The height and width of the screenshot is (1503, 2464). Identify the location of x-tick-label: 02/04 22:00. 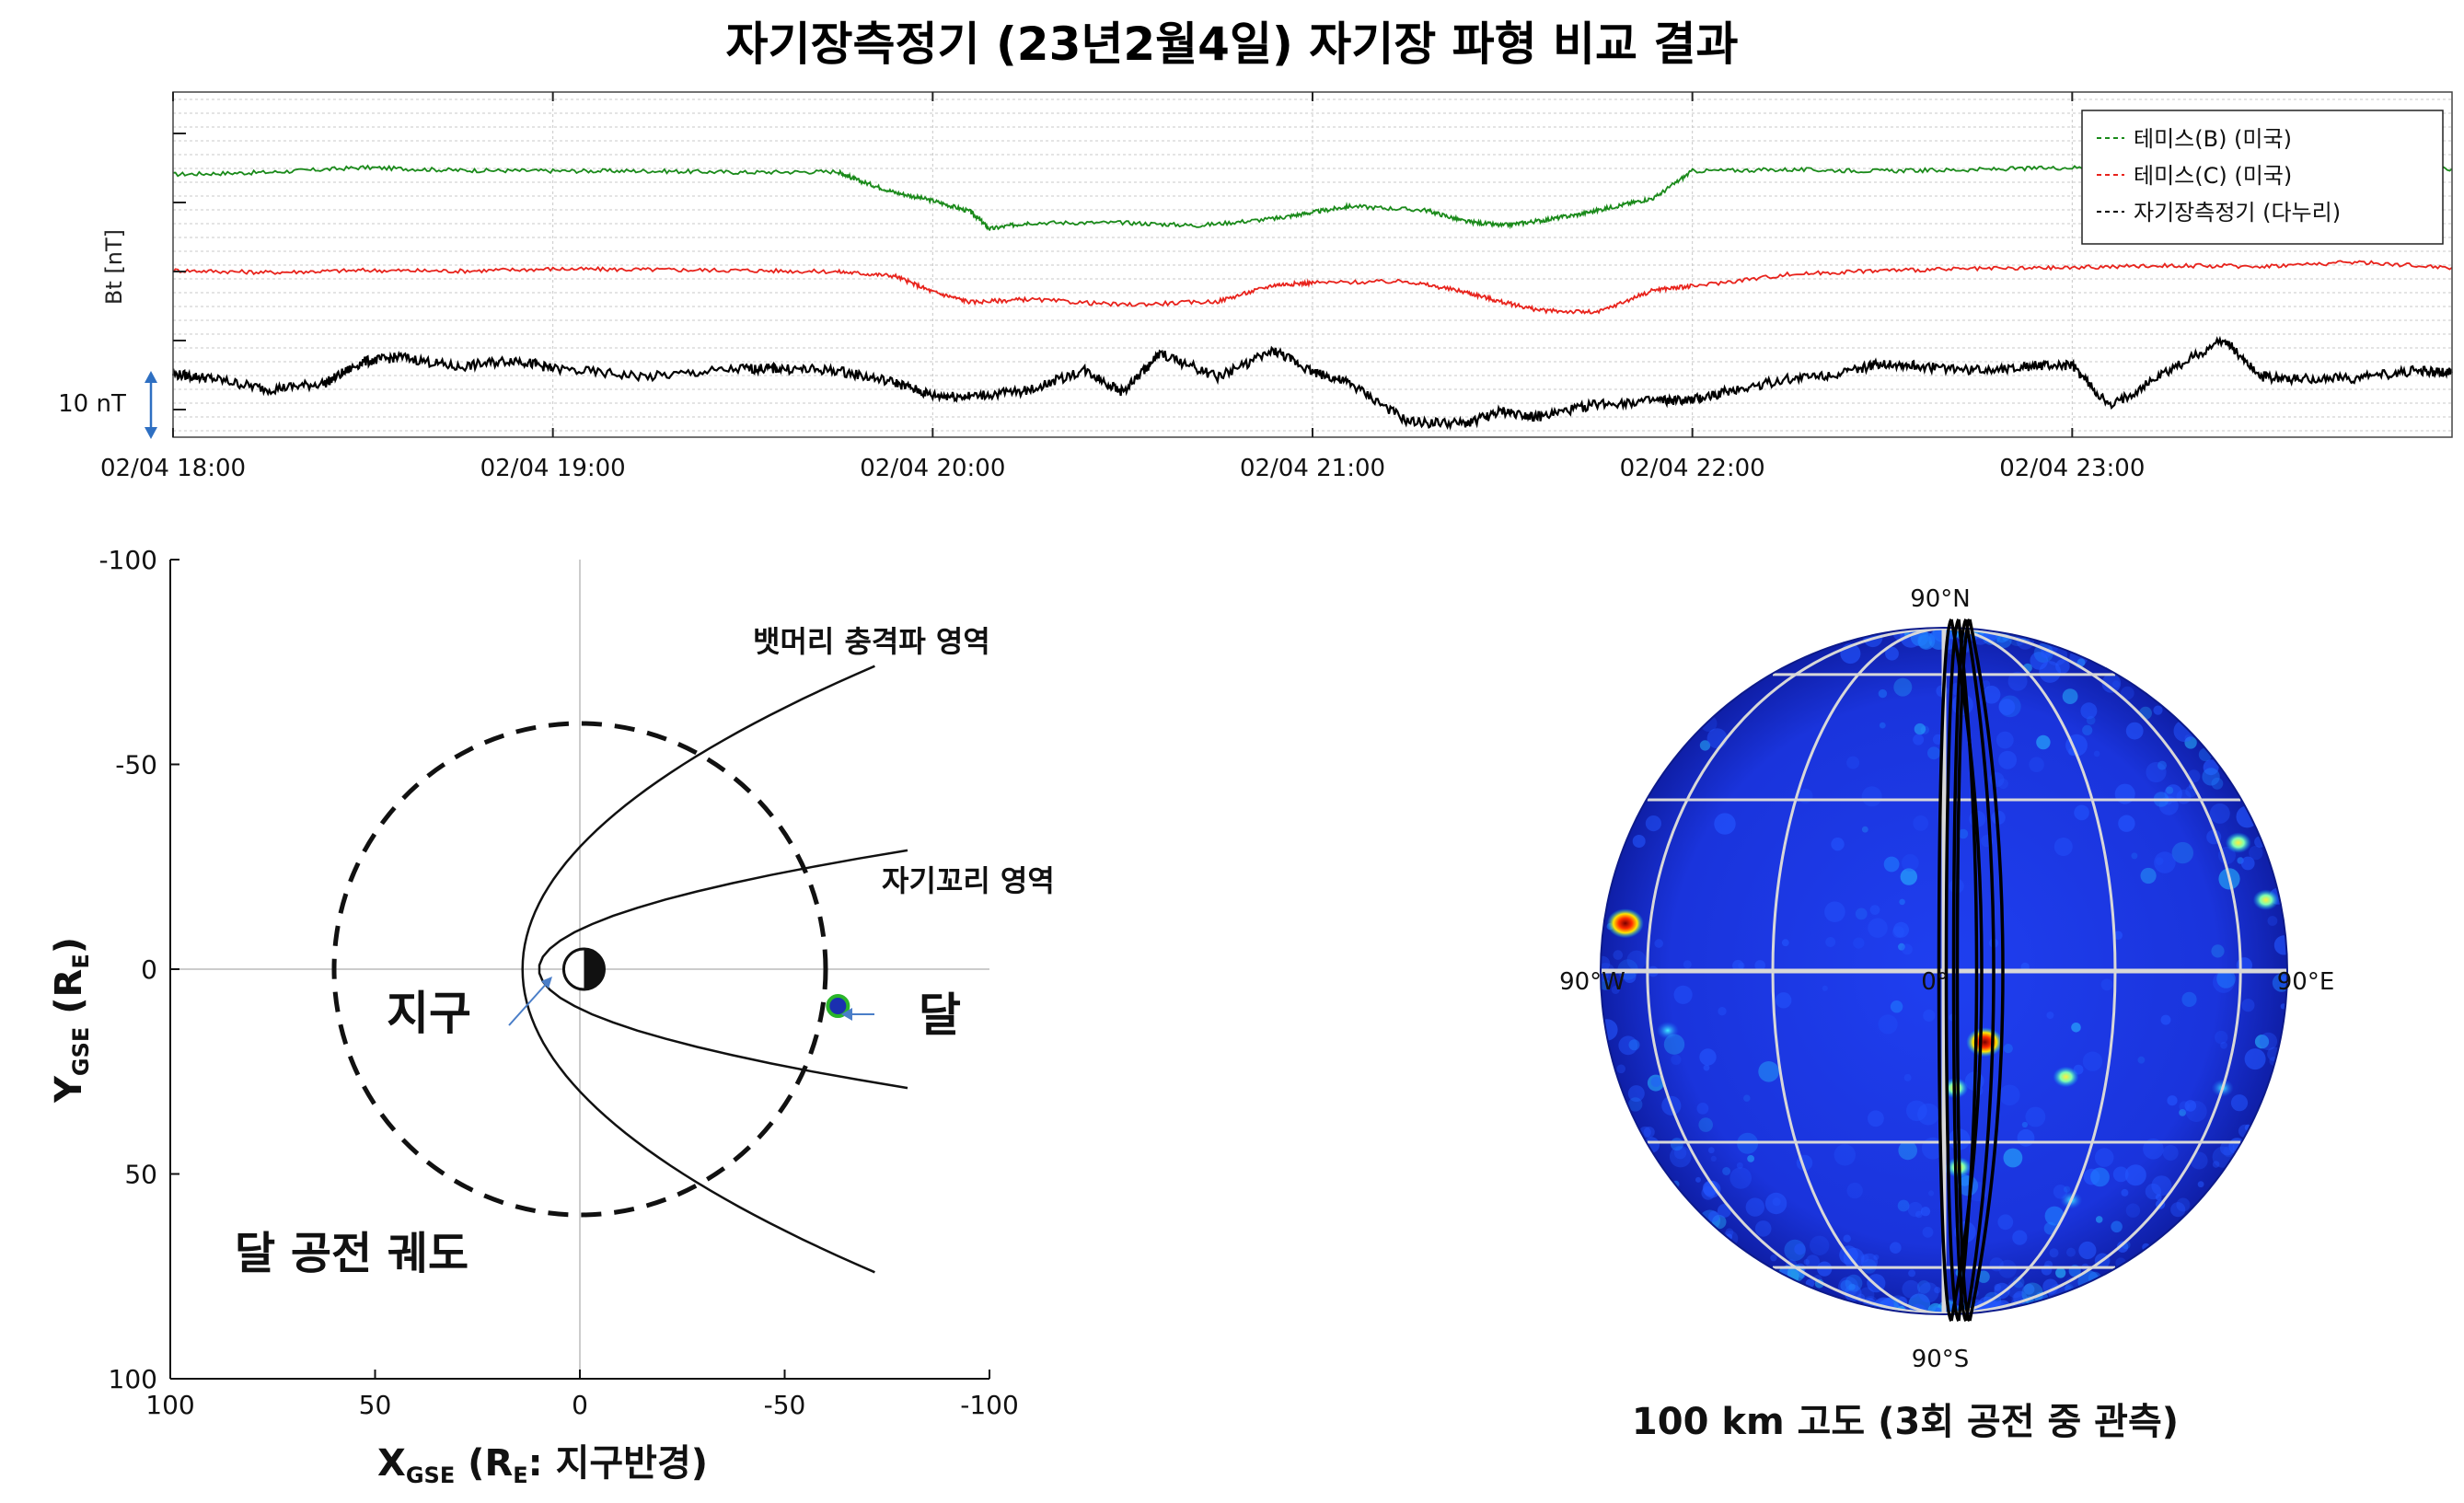
(1693, 468).